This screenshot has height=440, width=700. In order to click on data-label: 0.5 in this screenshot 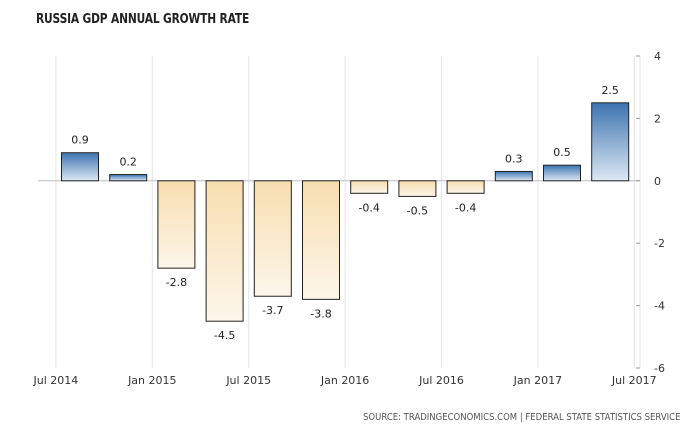, I will do `click(562, 152)`.